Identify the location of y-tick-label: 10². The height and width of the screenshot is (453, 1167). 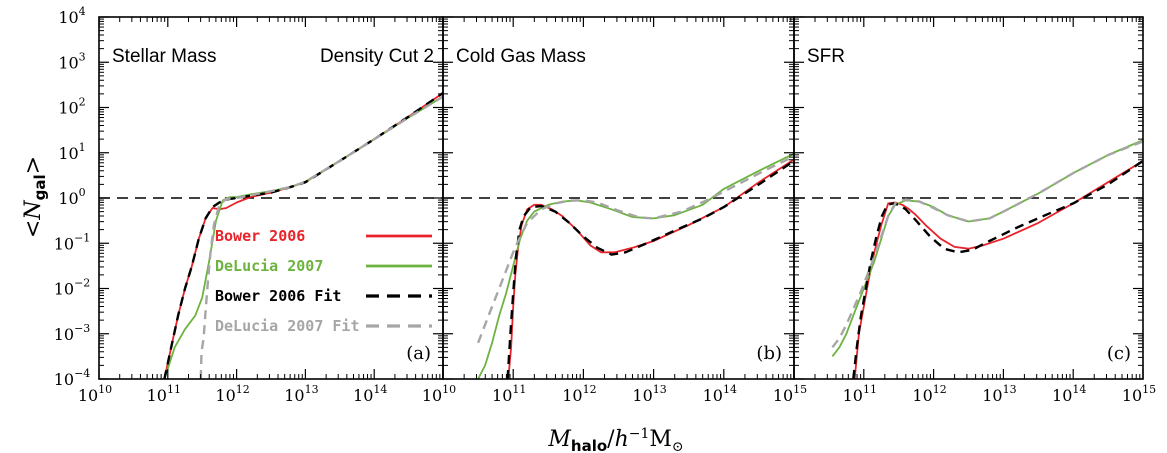
(71, 107).